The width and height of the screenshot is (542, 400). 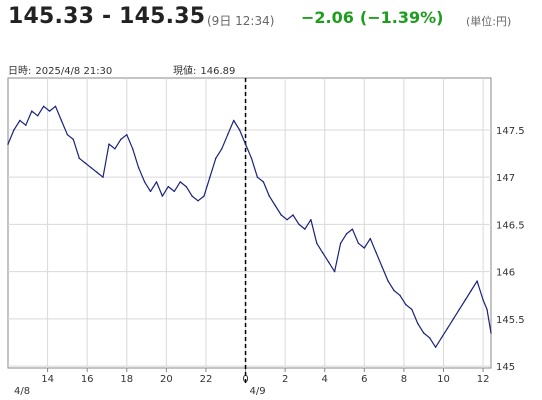 I want to click on bid-ask-price: 145.33 - 145.35, so click(x=107, y=16).